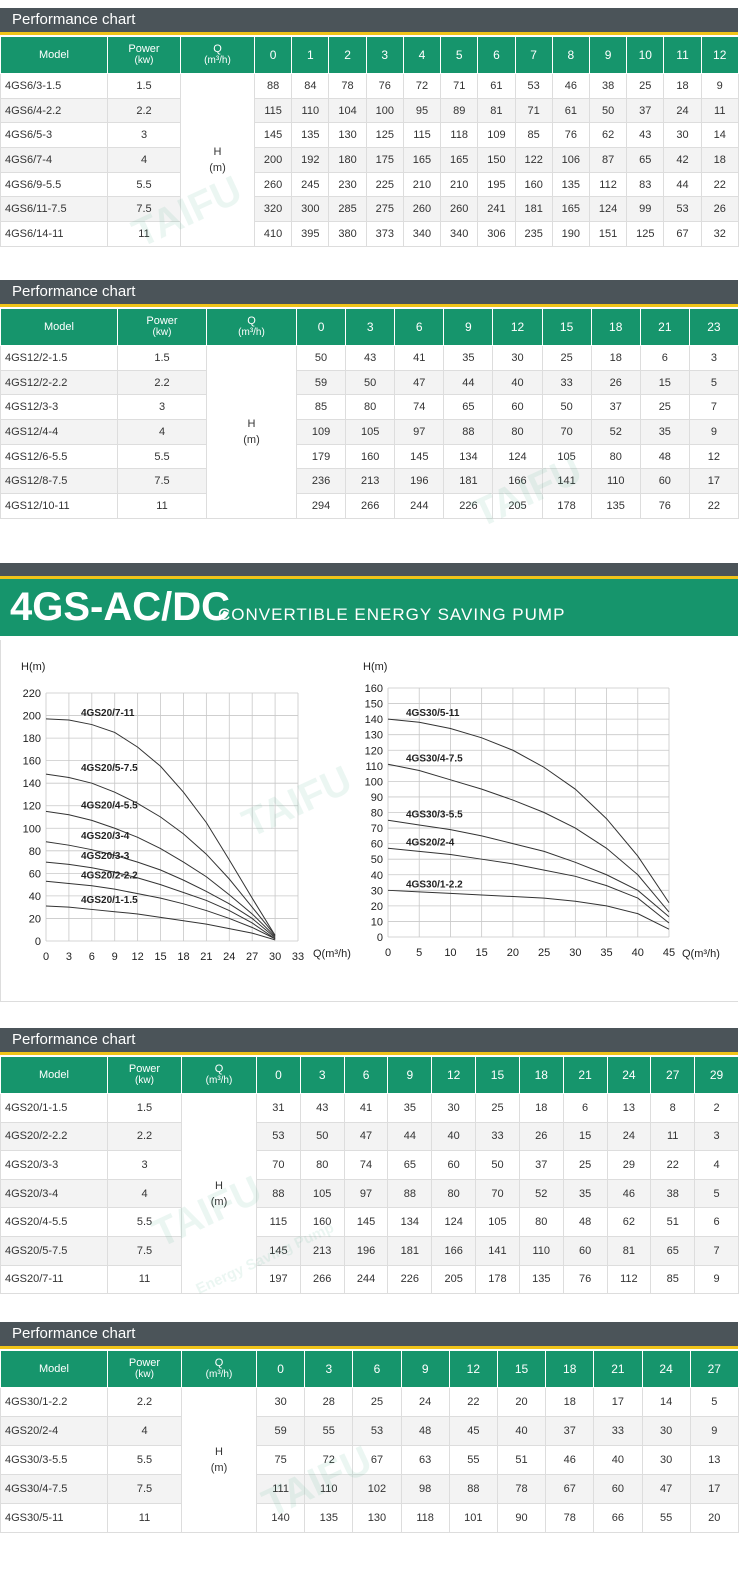 This screenshot has height=1593, width=750. Describe the element at coordinates (369, 1369) in the screenshot. I see `header-row: Model Power (kw) Q (m³/h) 0 3 6 9 12 15 18 21 24 27` at that location.